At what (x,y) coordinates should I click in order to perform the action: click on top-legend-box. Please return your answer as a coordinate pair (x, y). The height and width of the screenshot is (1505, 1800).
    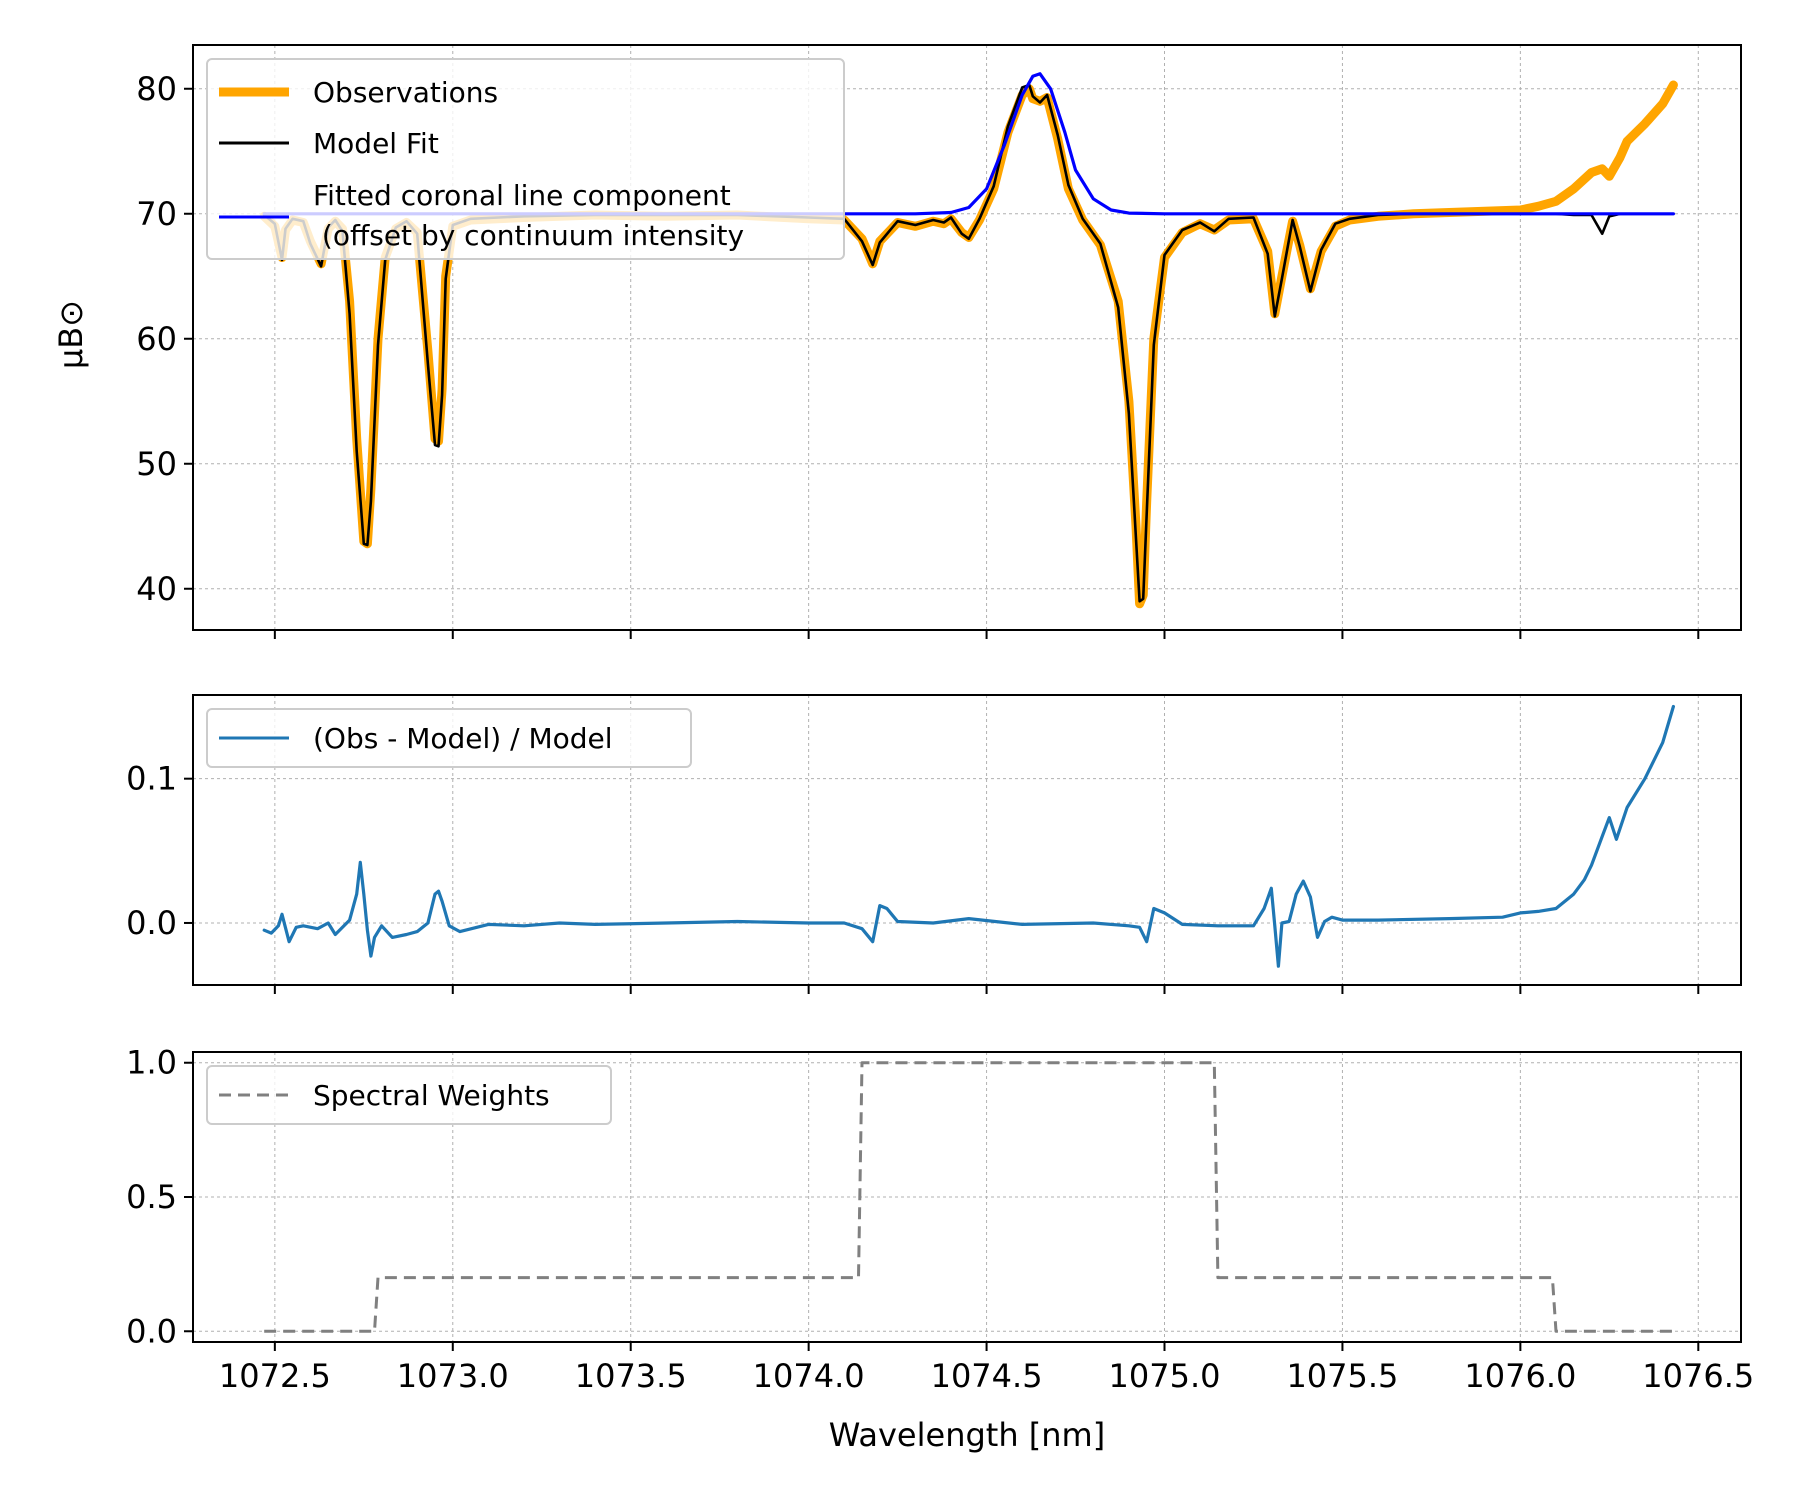
    Looking at the image, I should click on (525, 159).